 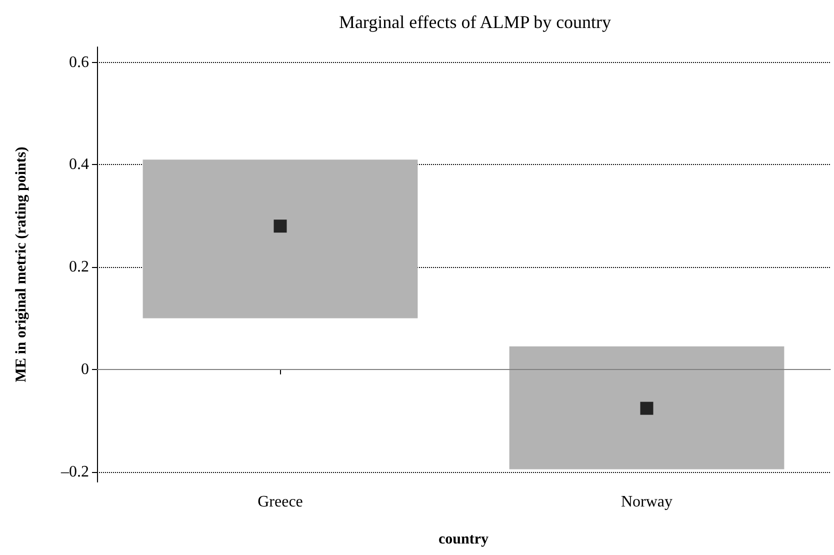 I want to click on chart-title: Marginal effects of ALMP by country, so click(x=475, y=22).